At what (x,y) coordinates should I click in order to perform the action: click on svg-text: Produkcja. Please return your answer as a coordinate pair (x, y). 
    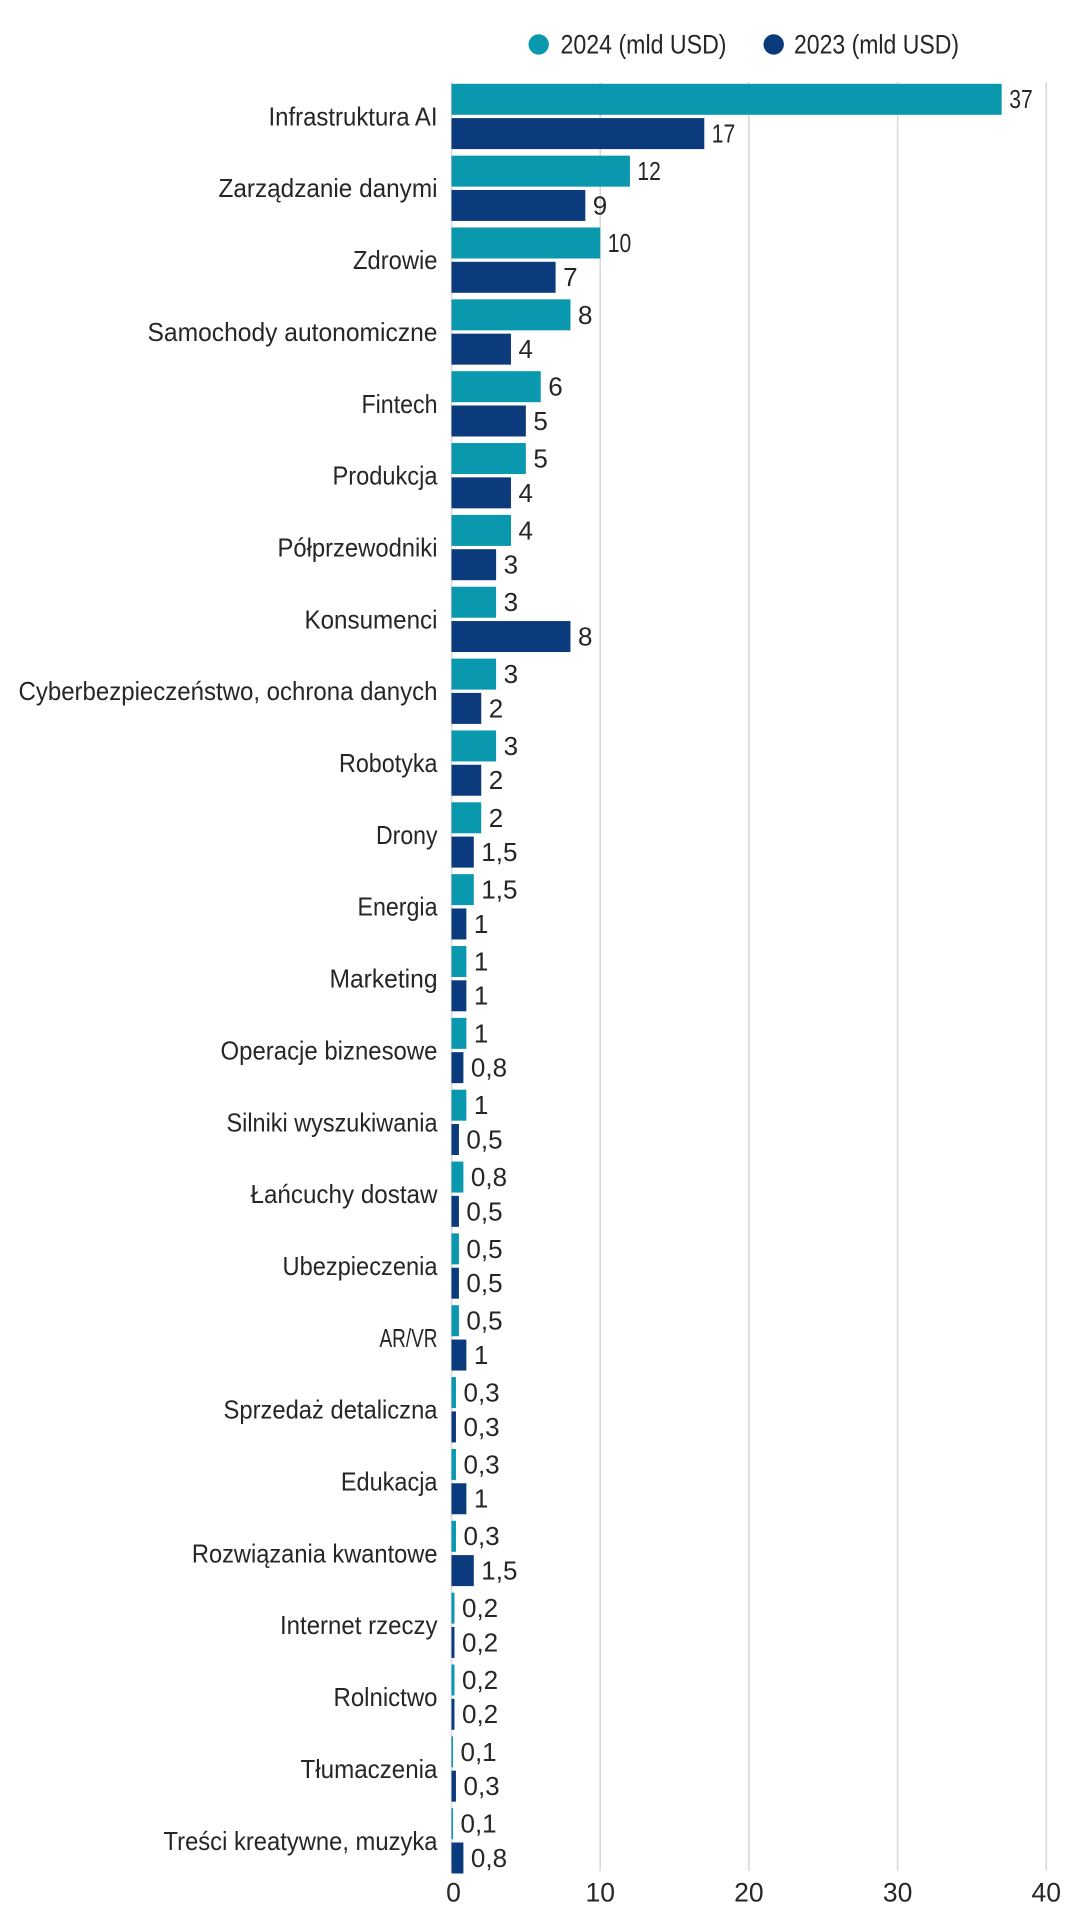
    Looking at the image, I should click on (385, 476).